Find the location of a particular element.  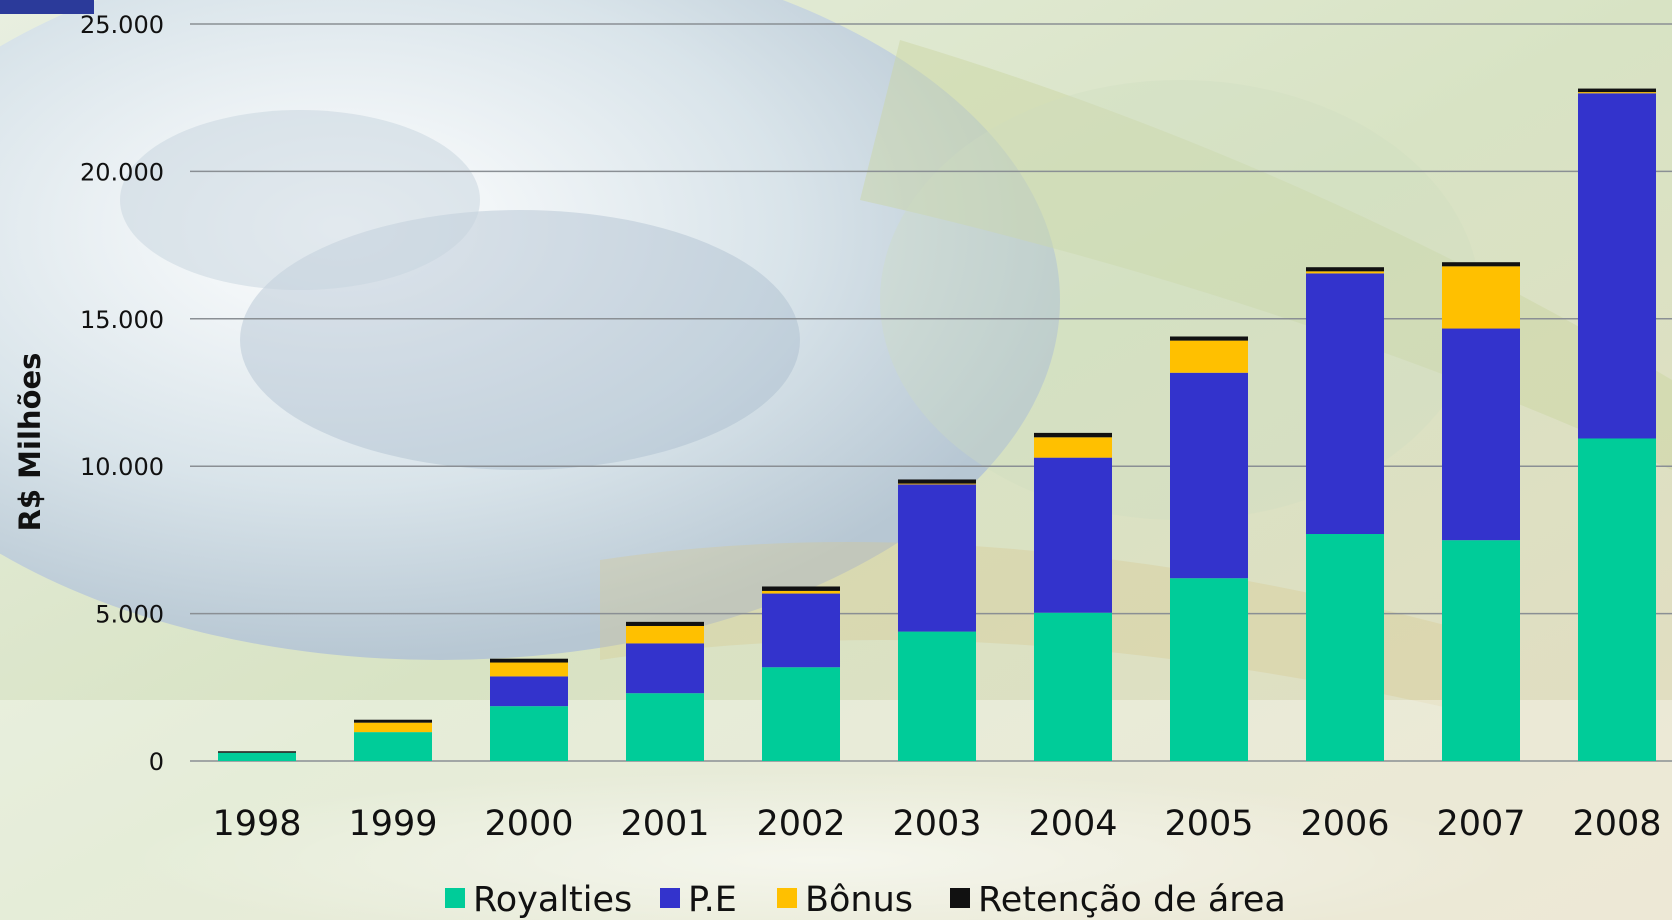

bar-royalties-2005 is located at coordinates (1209, 669).